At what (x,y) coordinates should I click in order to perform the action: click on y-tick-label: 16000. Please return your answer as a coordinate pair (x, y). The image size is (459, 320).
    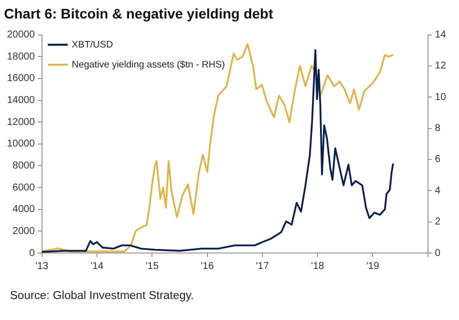
    Looking at the image, I should click on (21, 78).